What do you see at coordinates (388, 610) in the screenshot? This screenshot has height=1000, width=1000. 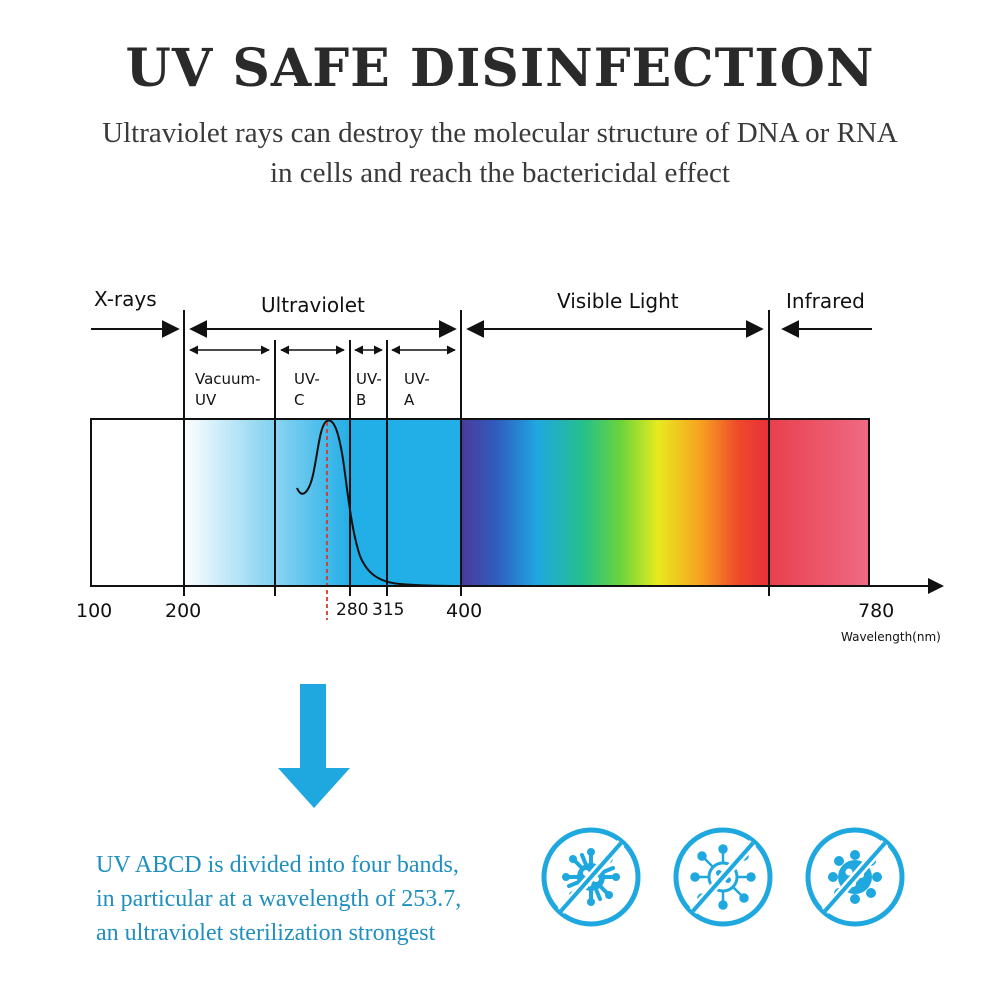 I see `tick-315: 315` at bounding box center [388, 610].